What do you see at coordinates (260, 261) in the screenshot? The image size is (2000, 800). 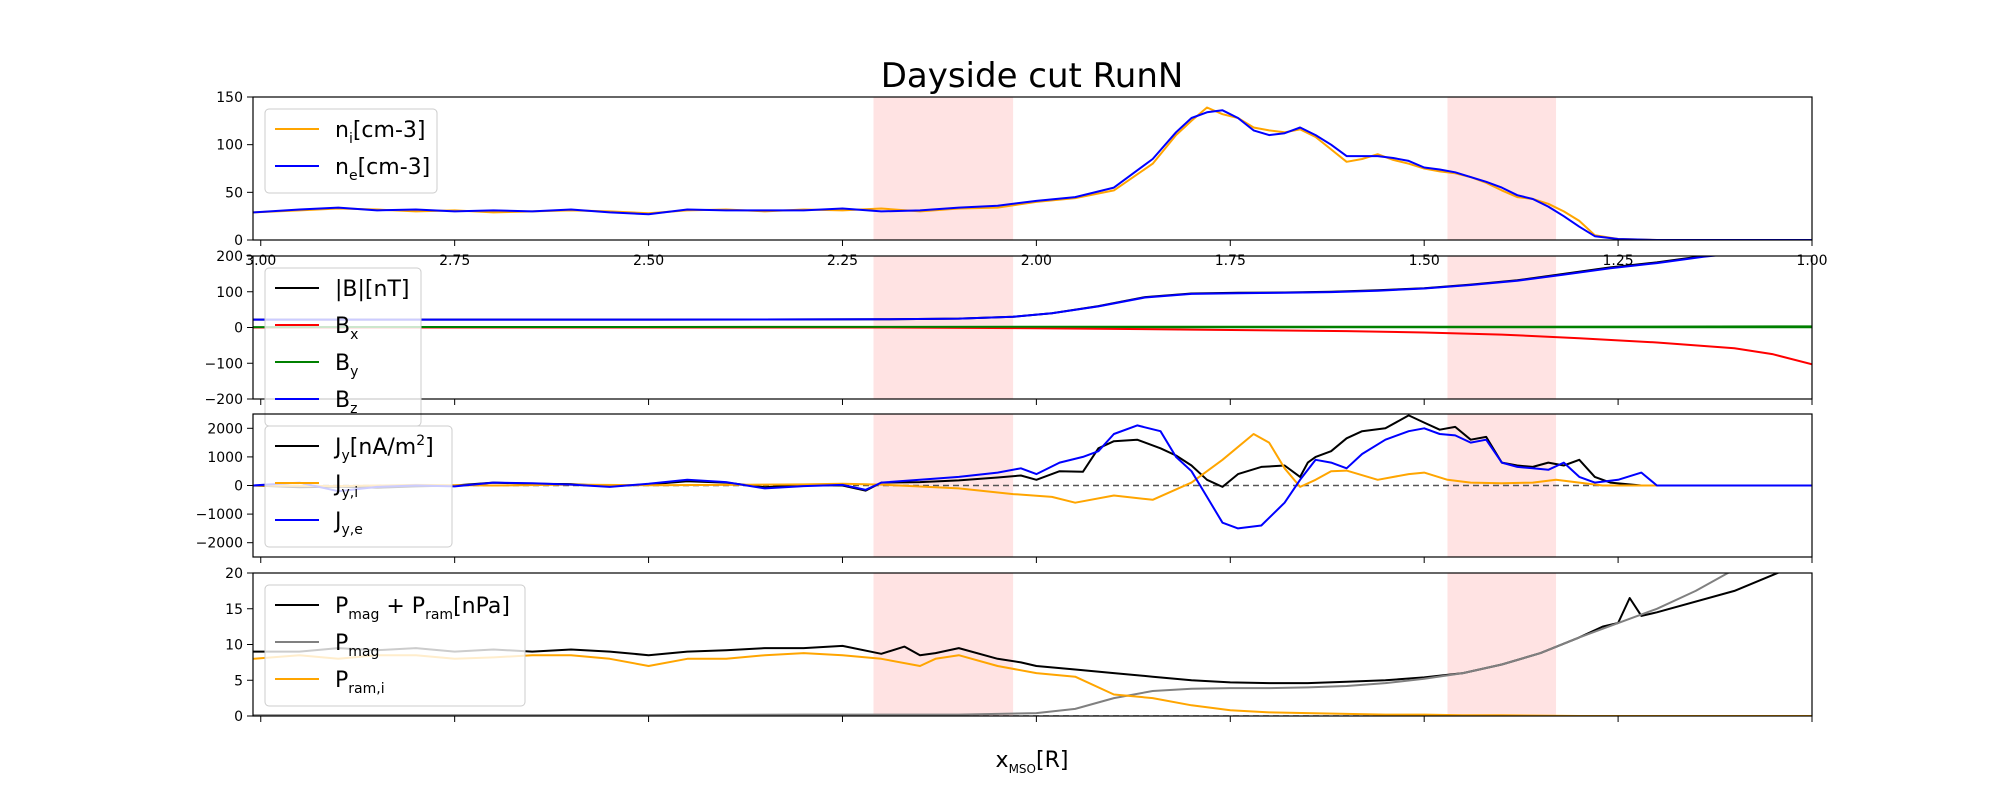 I see `x-tick-label: 3.00` at bounding box center [260, 261].